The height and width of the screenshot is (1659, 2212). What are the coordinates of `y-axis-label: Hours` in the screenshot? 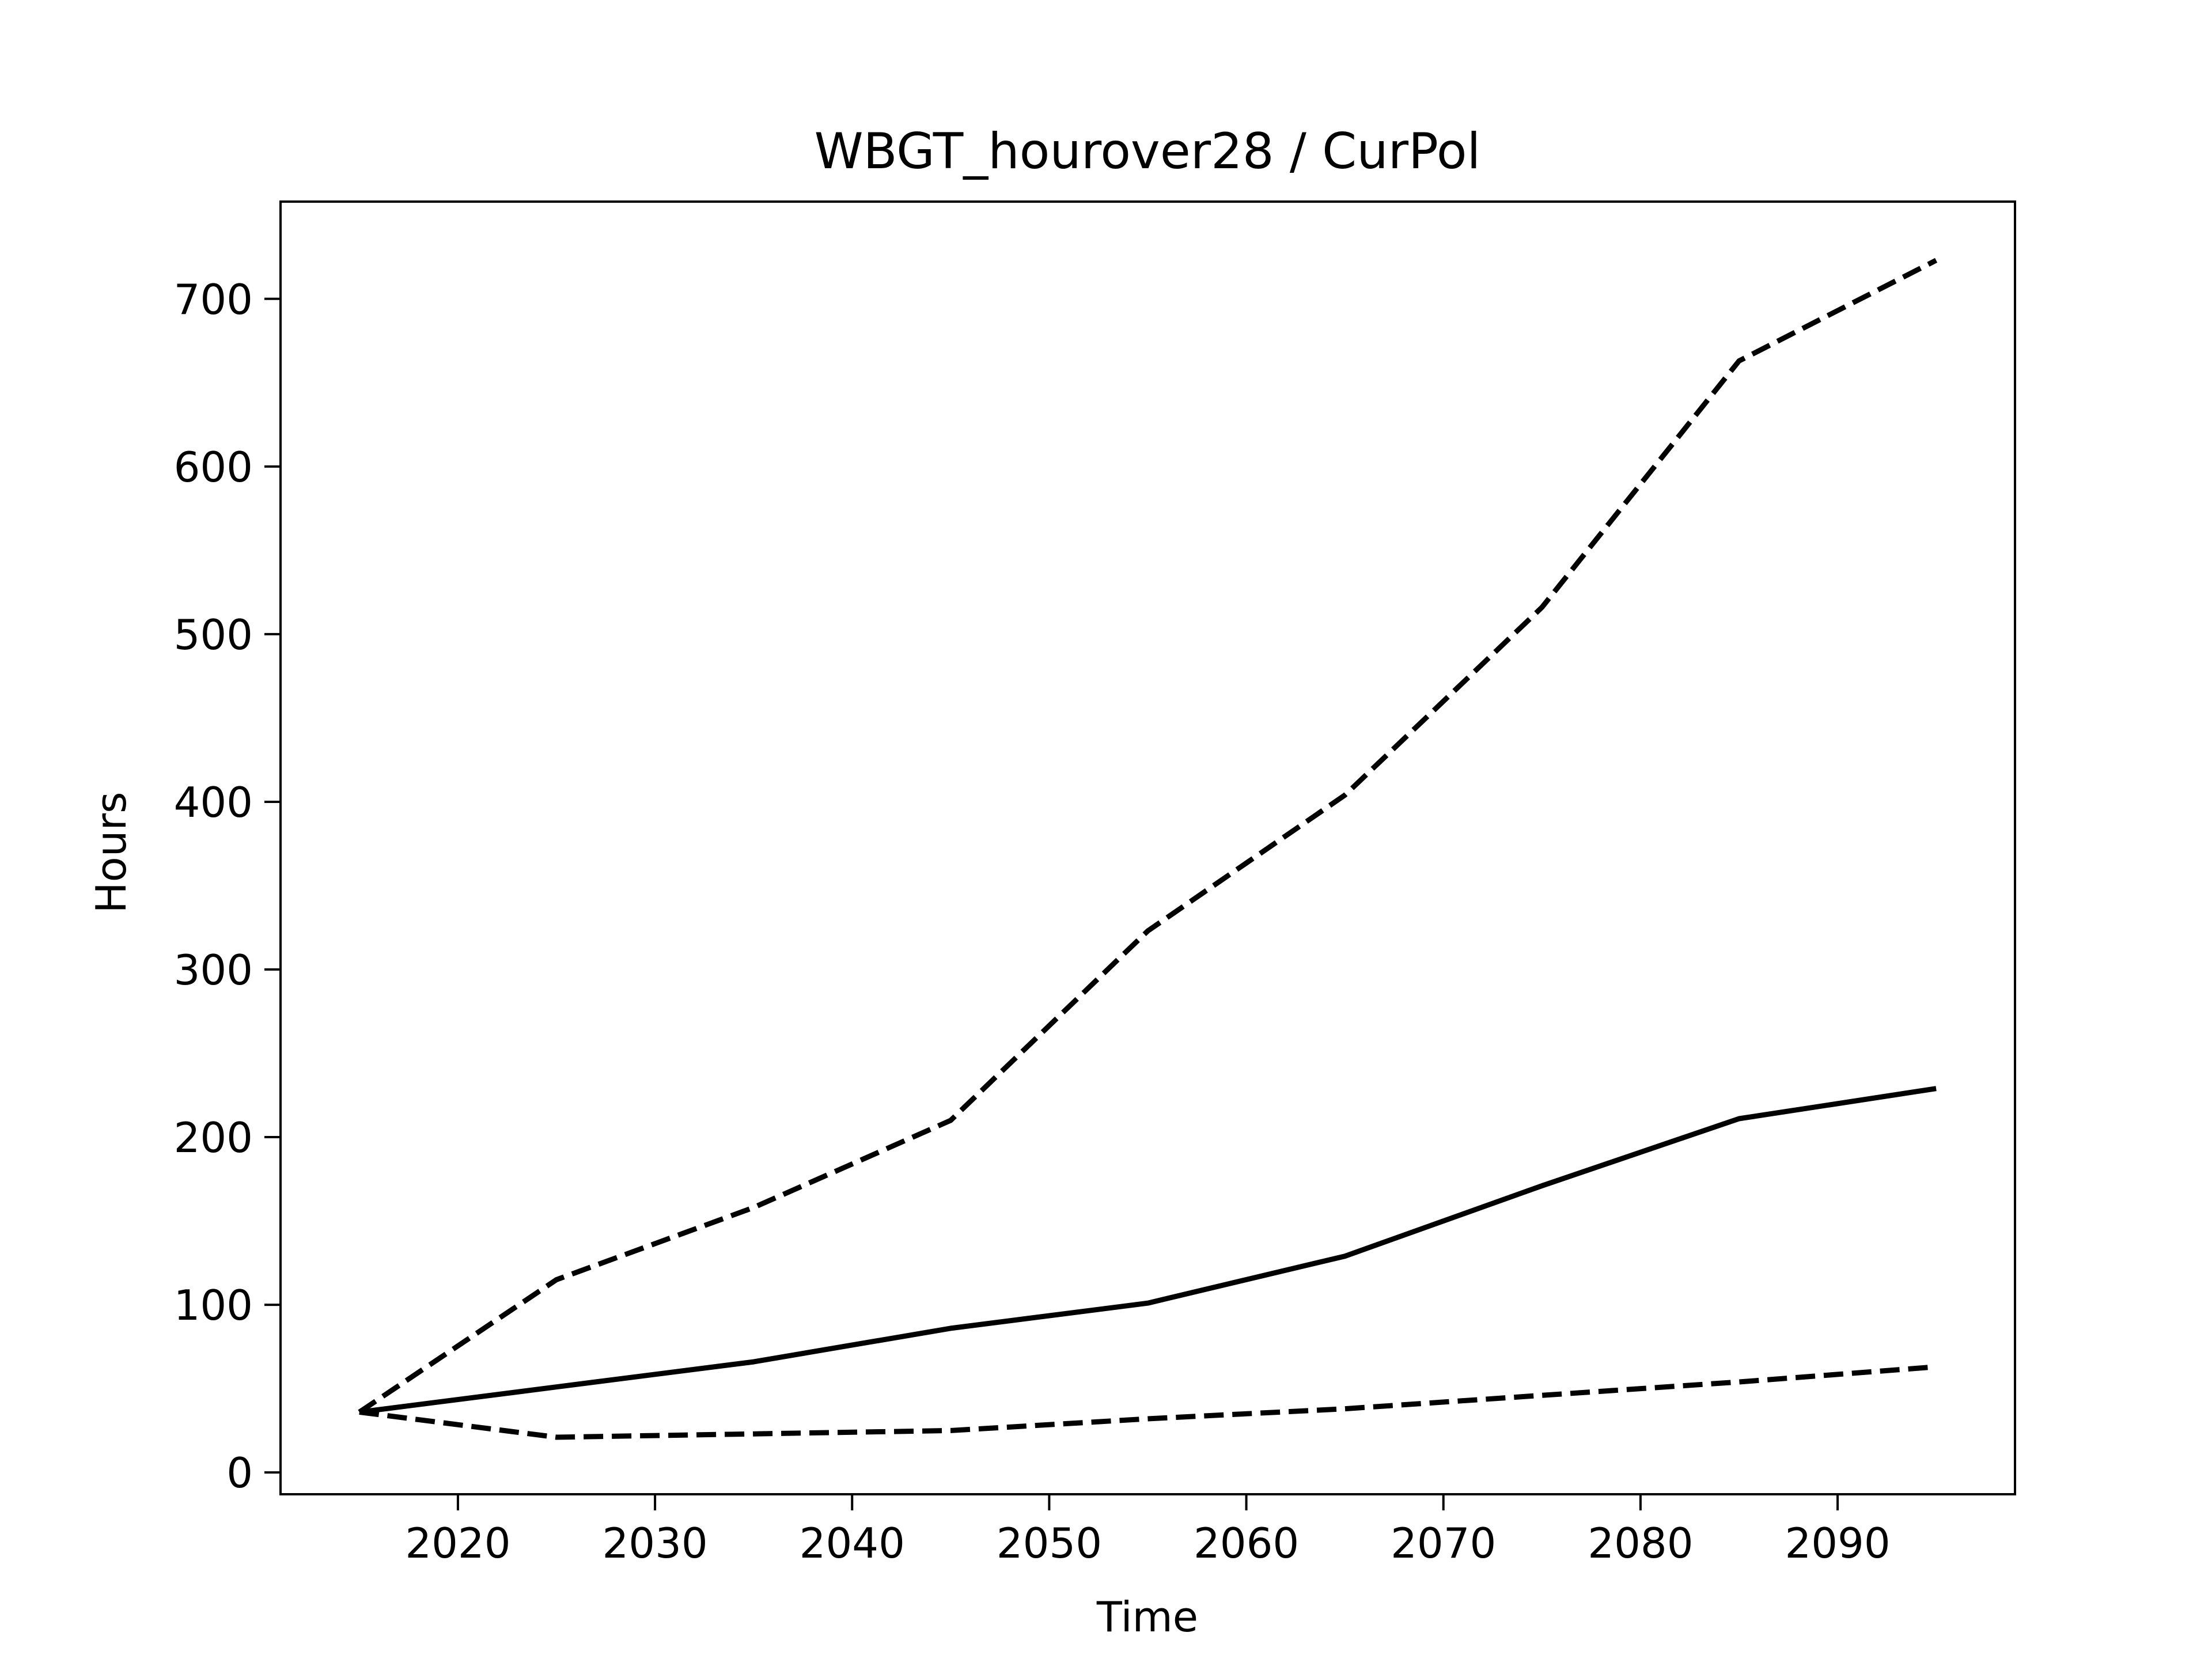 It's located at (111, 853).